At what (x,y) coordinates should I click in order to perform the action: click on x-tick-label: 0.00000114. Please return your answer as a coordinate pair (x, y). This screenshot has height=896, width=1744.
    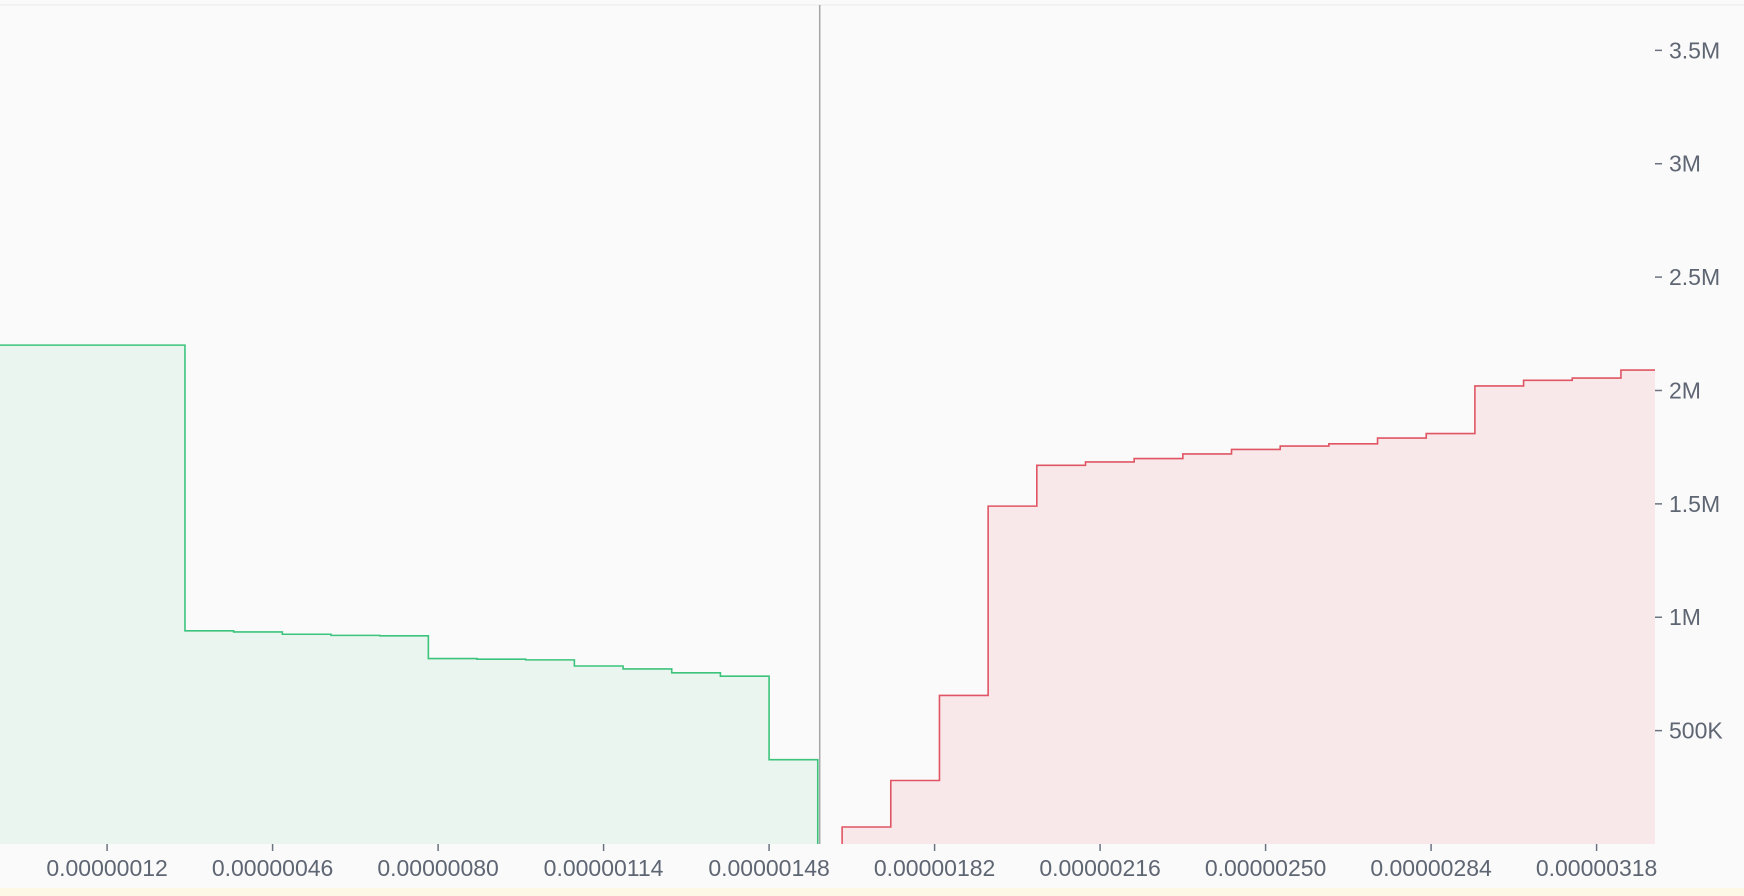
    Looking at the image, I should click on (604, 868).